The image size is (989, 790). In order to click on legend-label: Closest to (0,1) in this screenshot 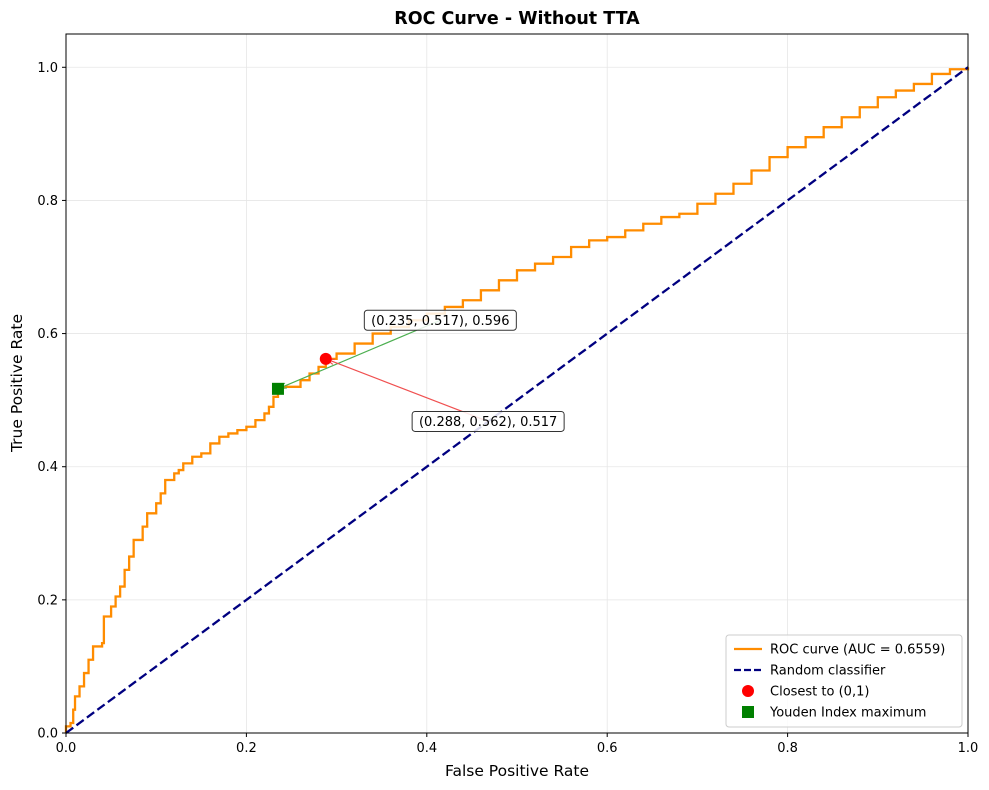, I will do `click(819, 692)`.